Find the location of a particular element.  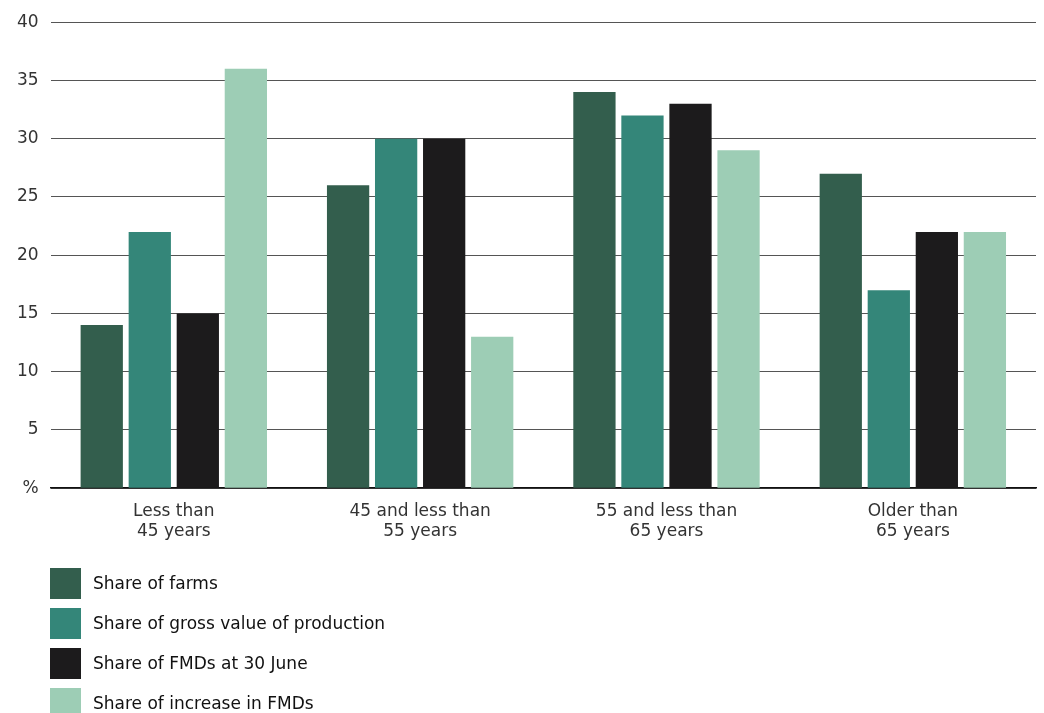

legend-label: Share of farms is located at coordinates (155, 583).